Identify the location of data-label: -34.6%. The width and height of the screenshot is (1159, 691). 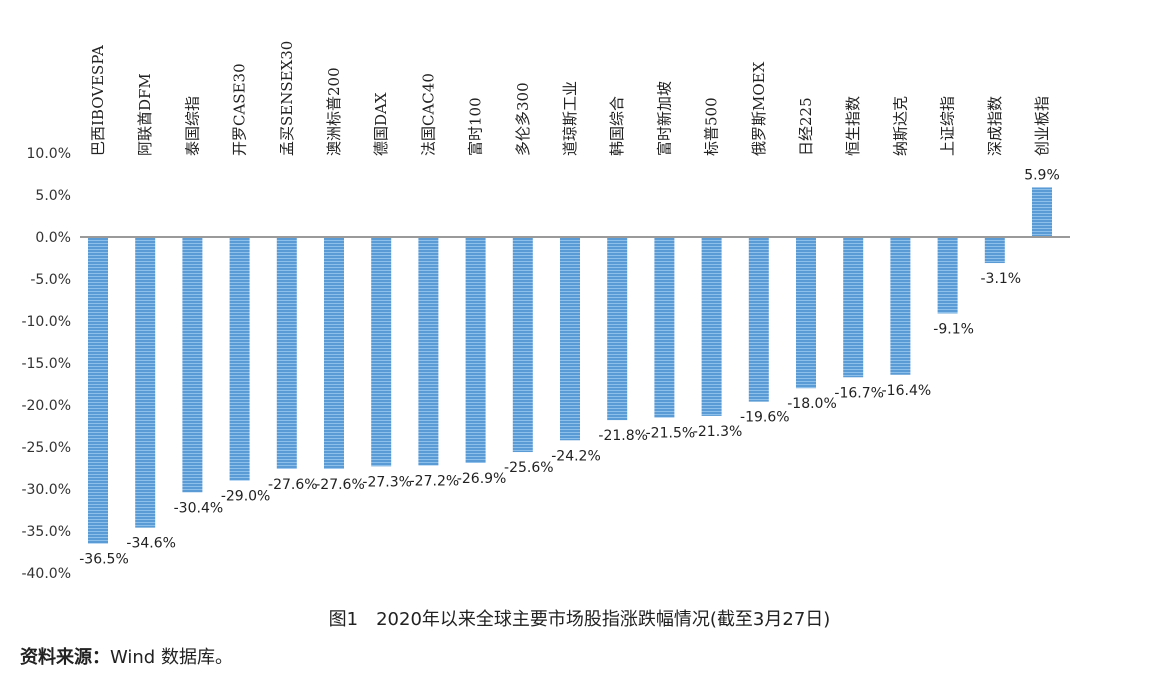
(151, 544).